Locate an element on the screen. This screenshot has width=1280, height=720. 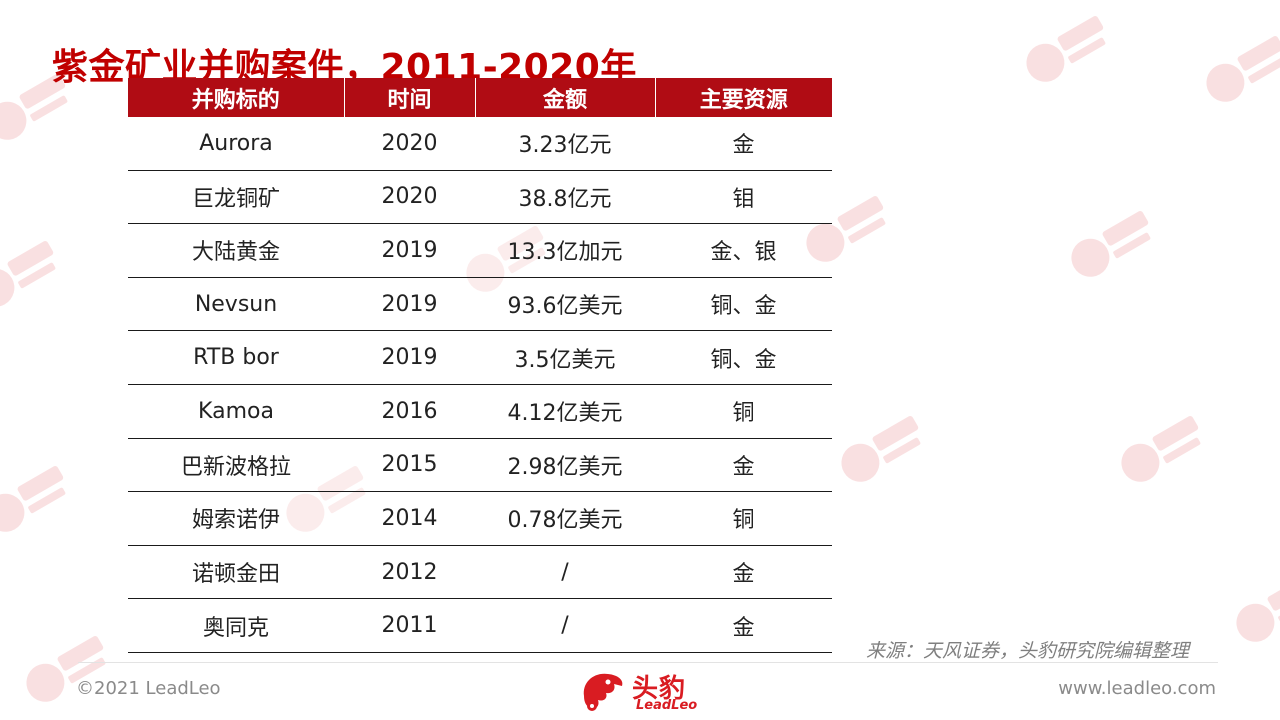
table-row: 姆索诺伊 2014 0.78亿美元 铜 is located at coordinates (480, 518).